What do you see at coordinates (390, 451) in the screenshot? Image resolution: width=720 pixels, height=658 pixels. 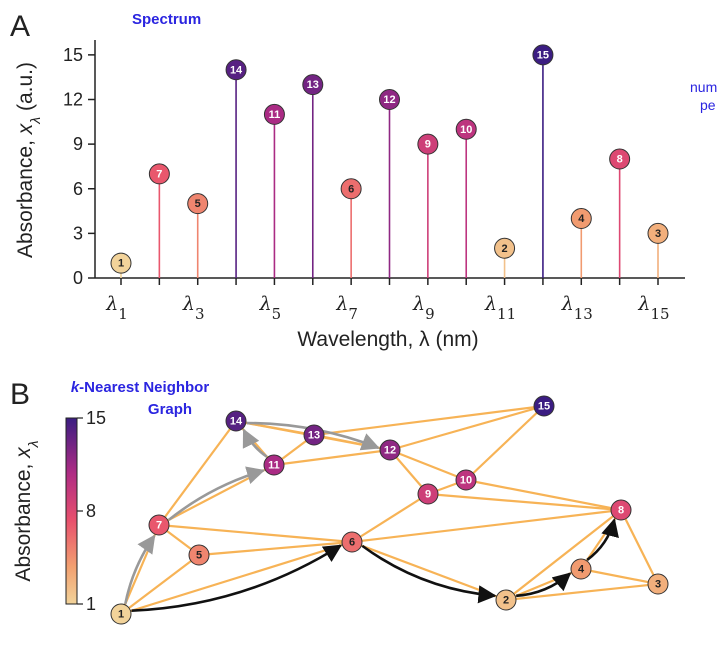 I see `graph-node-label-12: 12` at bounding box center [390, 451].